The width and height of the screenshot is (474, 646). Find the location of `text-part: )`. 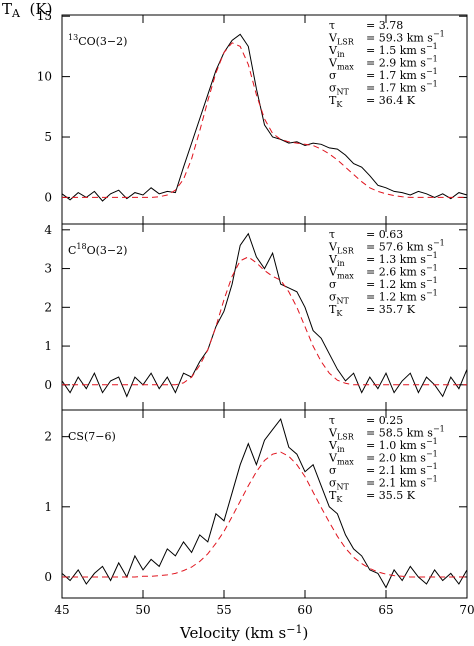

text-part: ) is located at coordinates (305, 633).